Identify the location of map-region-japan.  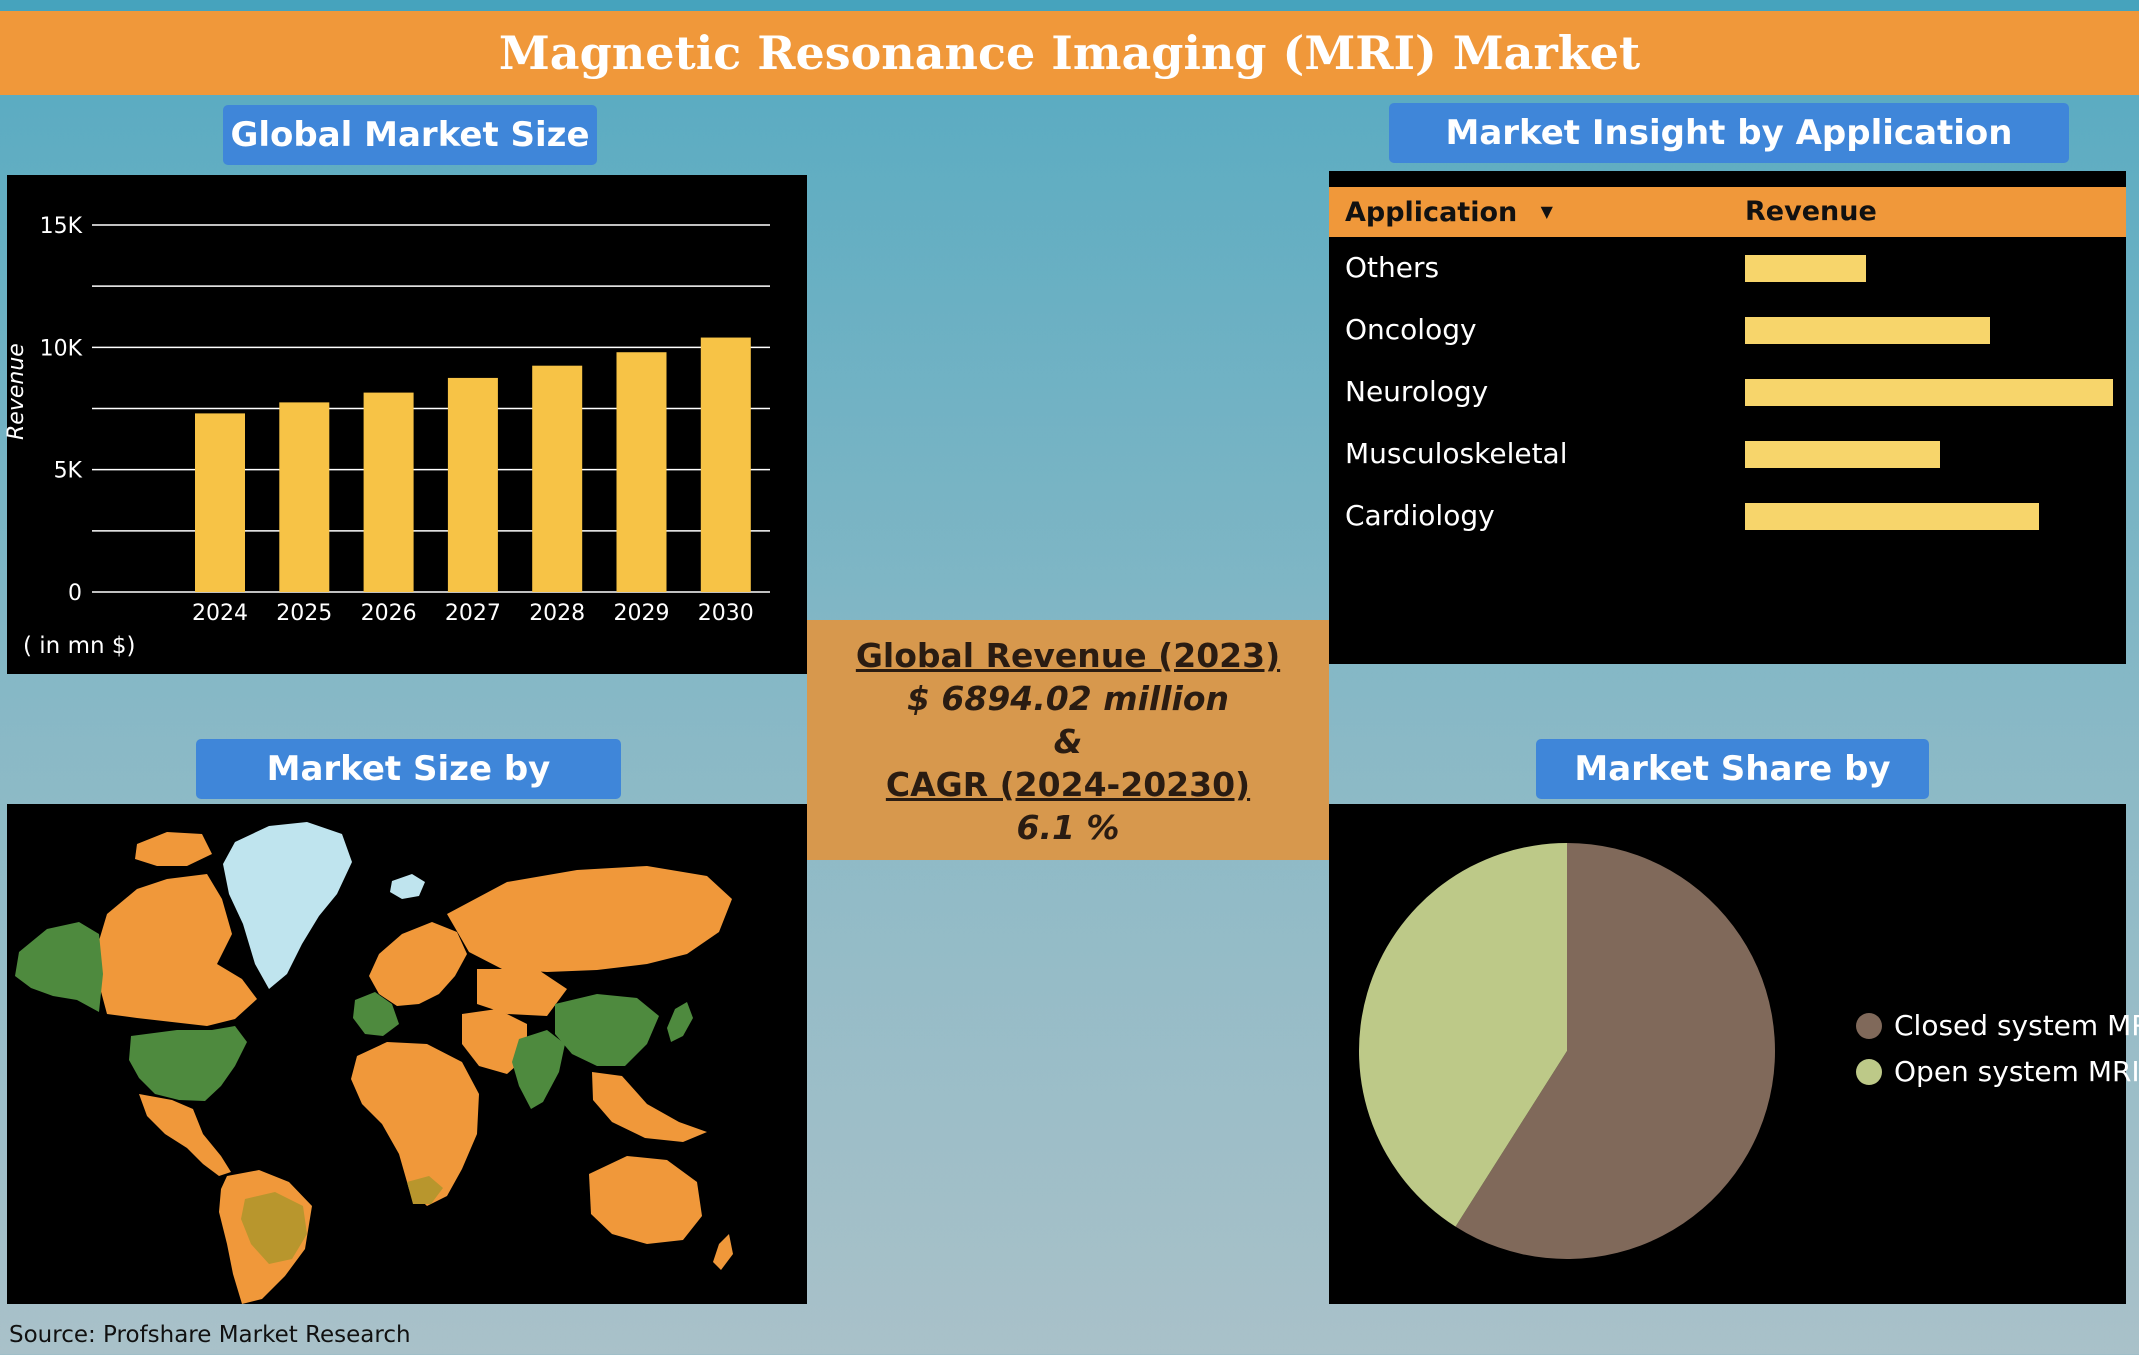
(680, 1022).